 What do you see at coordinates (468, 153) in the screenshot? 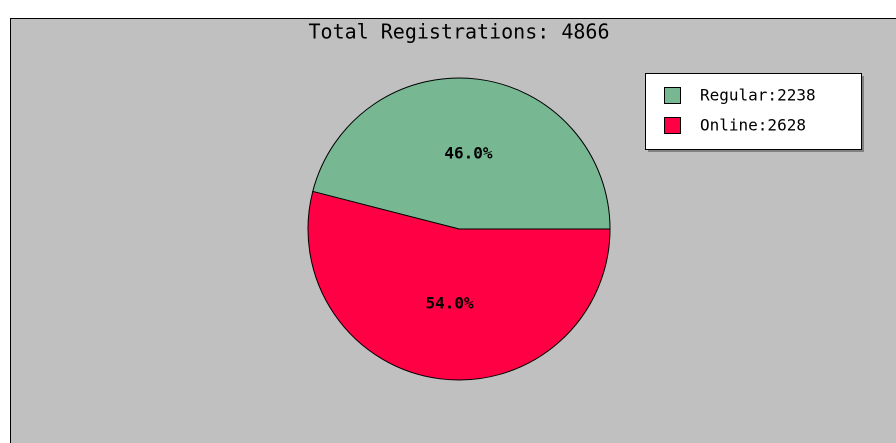
I see `slice-label: 46.0%` at bounding box center [468, 153].